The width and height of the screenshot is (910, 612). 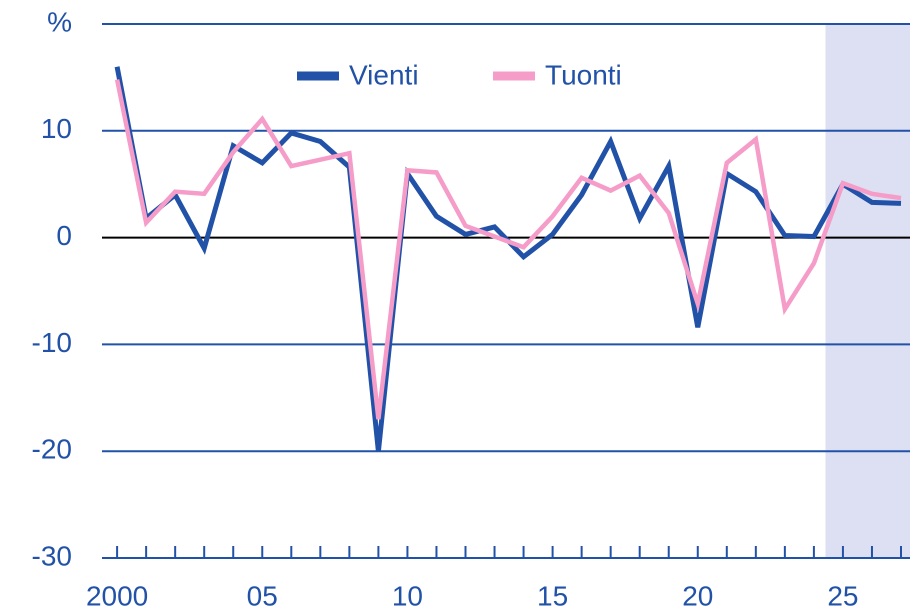 What do you see at coordinates (52, 342) in the screenshot?
I see `y-tick-label: -10` at bounding box center [52, 342].